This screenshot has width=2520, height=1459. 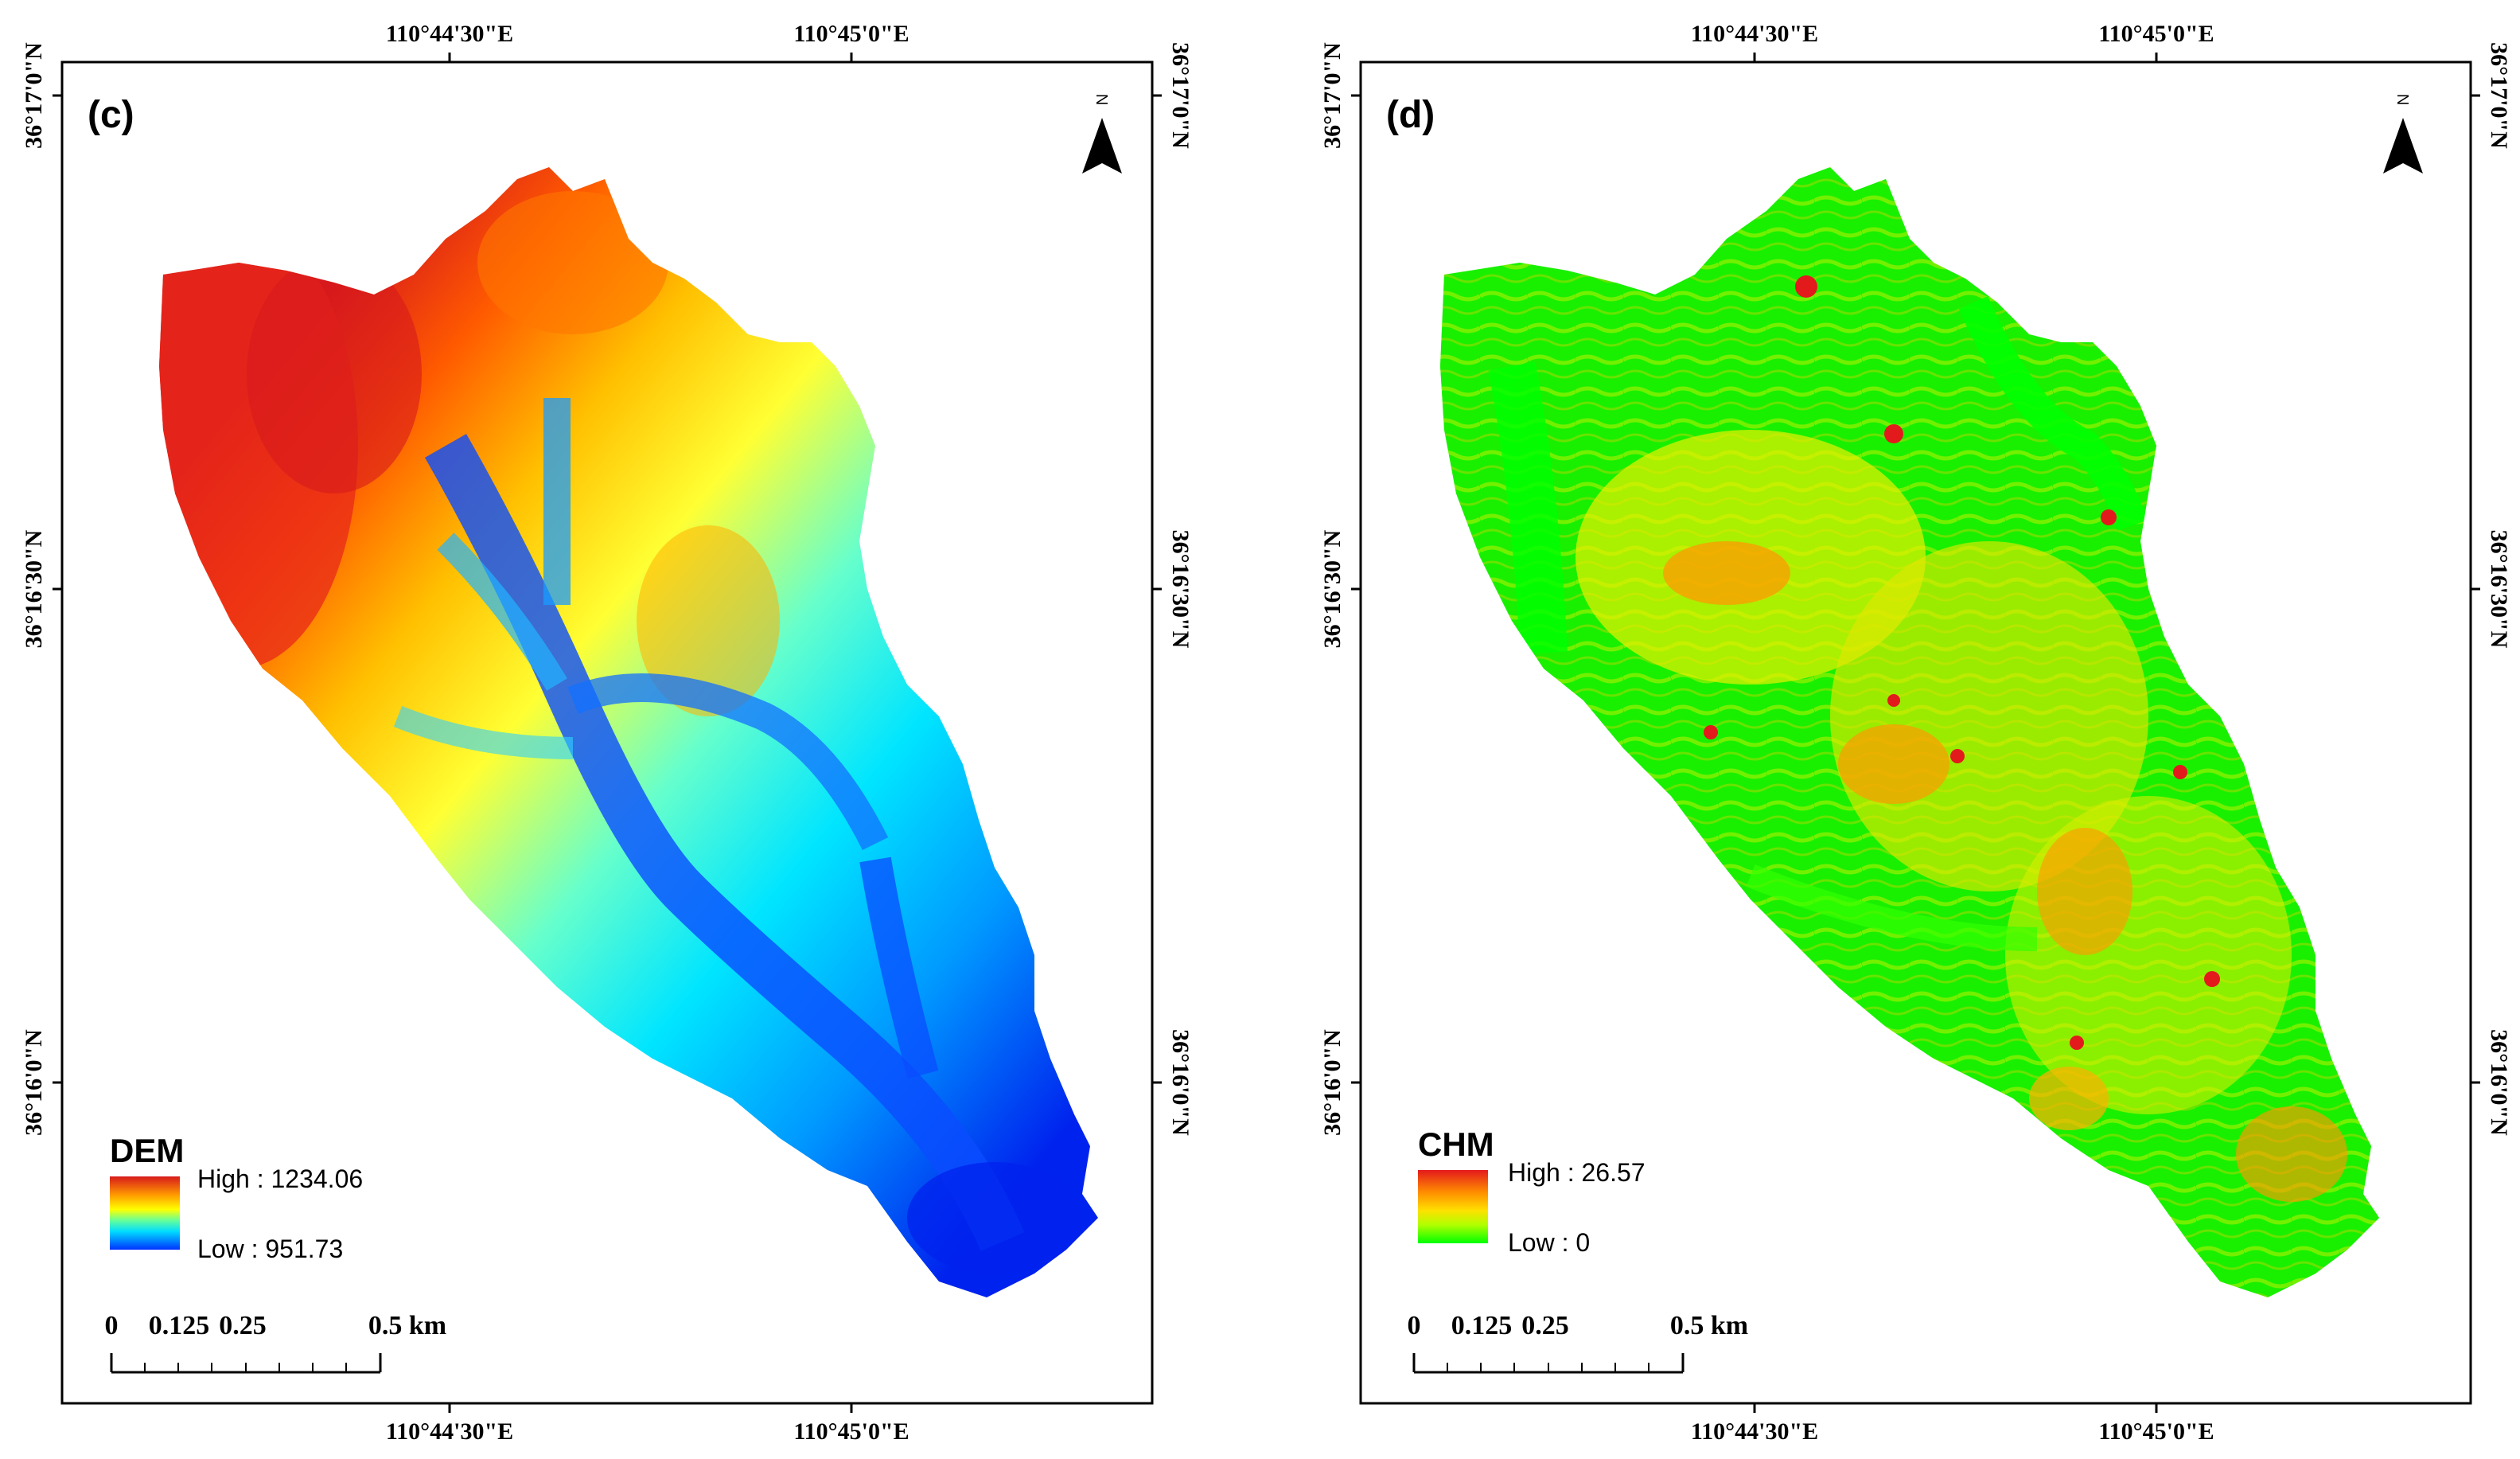 I want to click on legend-ramp-dem, so click(x=145, y=1213).